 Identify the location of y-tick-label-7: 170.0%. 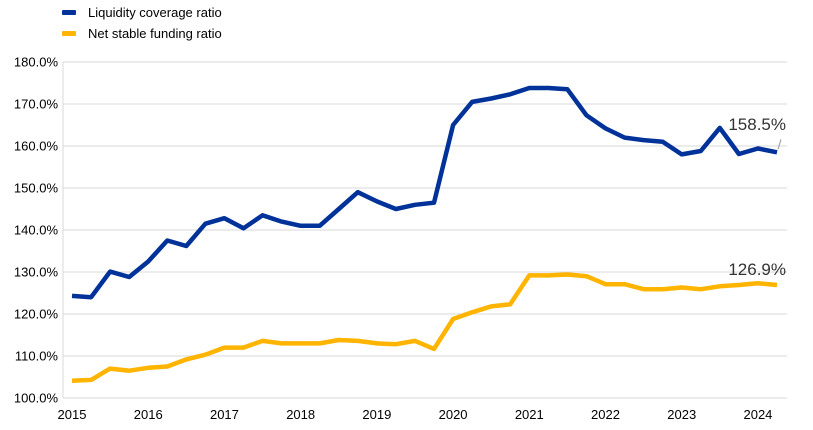
(36, 104).